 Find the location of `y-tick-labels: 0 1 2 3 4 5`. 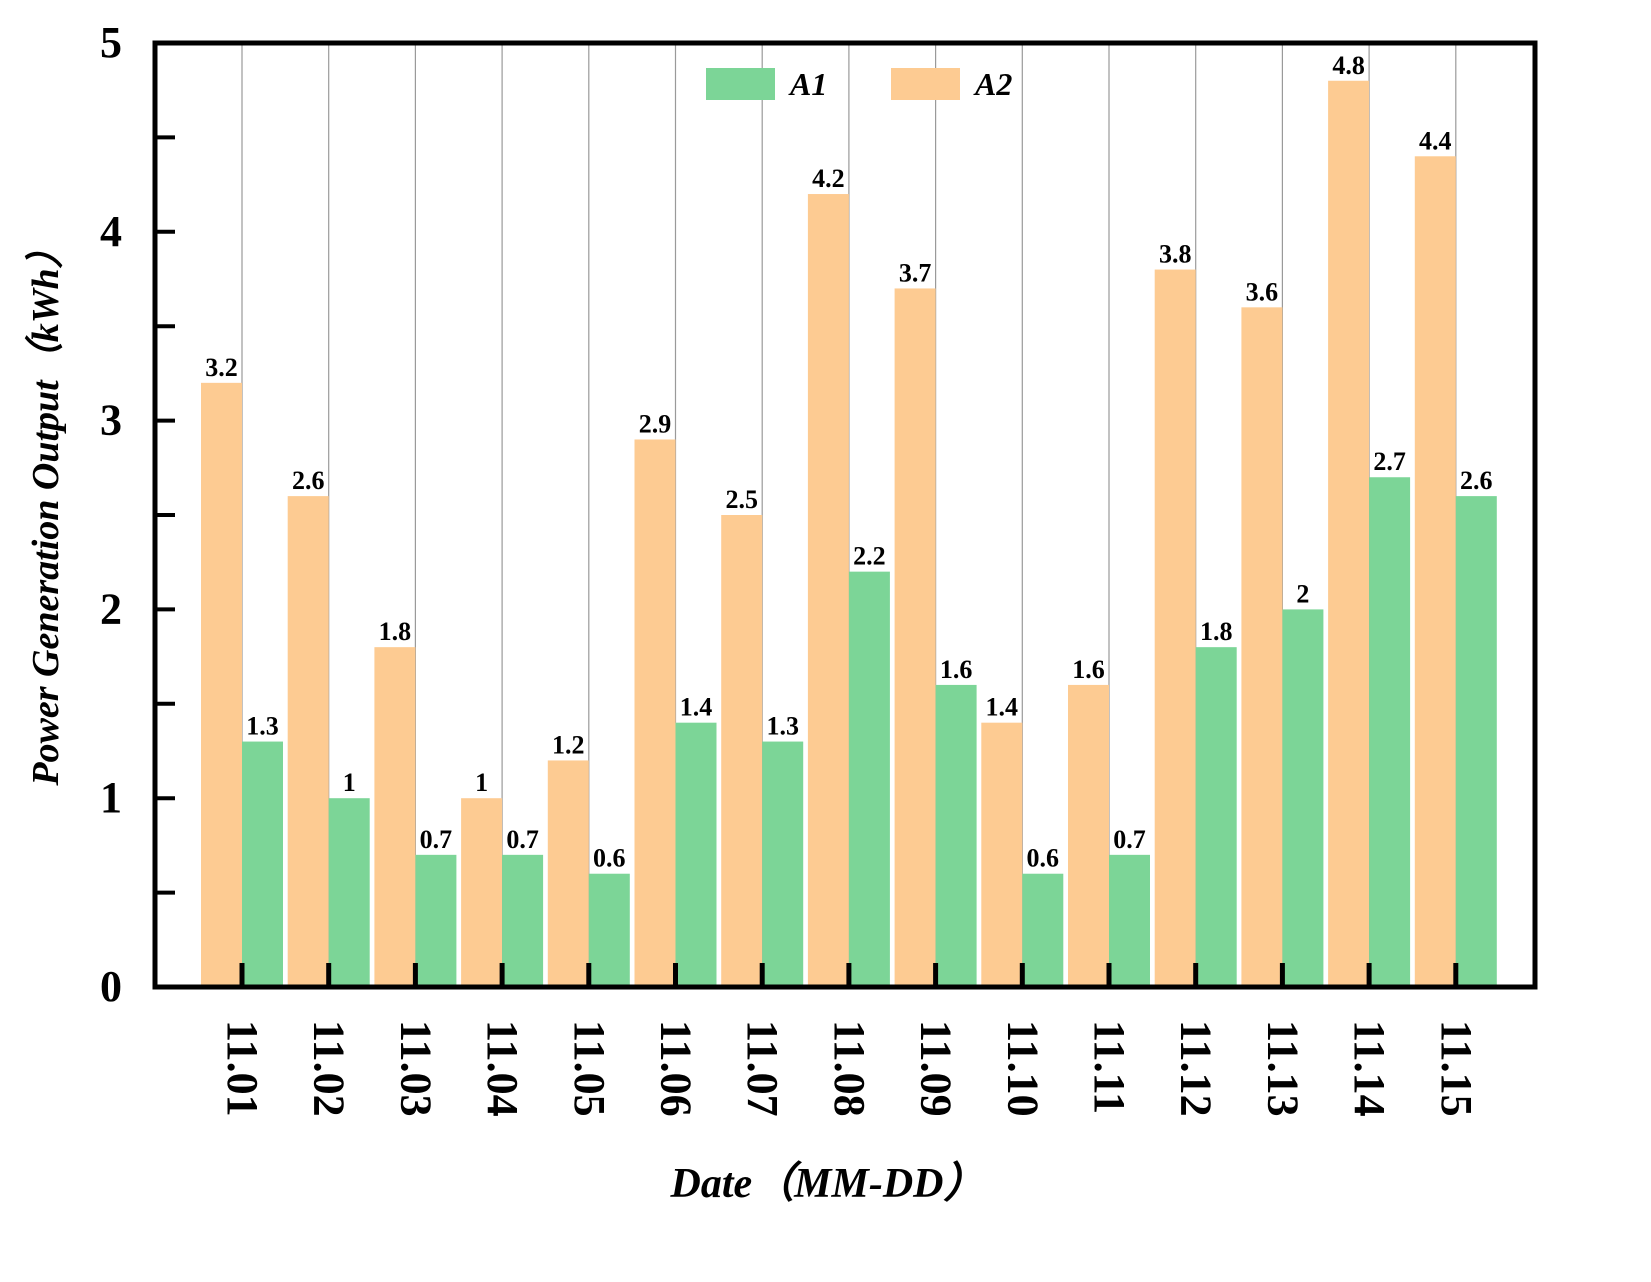

y-tick-labels: 0 1 2 3 4 5 is located at coordinates (111, 514).